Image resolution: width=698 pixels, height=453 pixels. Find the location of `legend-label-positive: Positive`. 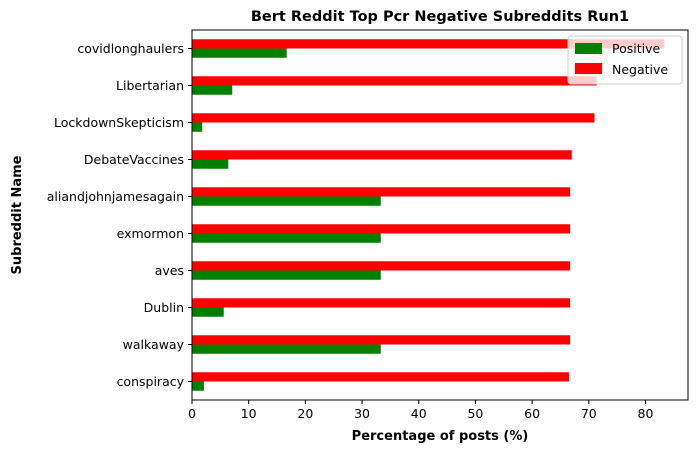

legend-label-positive: Positive is located at coordinates (636, 48).